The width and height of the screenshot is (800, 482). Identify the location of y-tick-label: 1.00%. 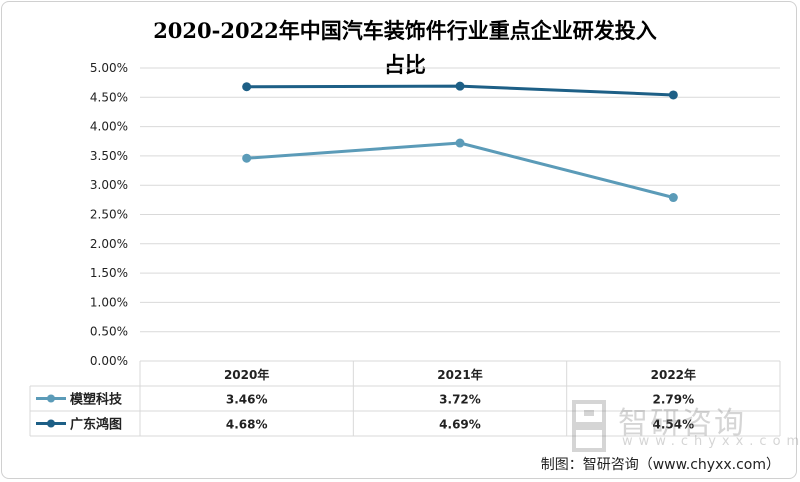
(109, 302).